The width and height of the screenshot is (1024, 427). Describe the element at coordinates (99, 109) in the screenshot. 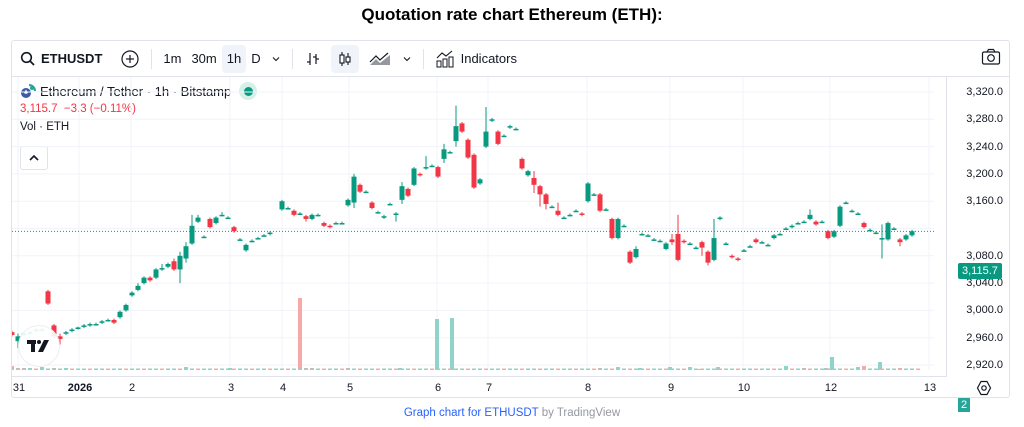

I see `change-value: −3.3 (−0.11%)` at that location.